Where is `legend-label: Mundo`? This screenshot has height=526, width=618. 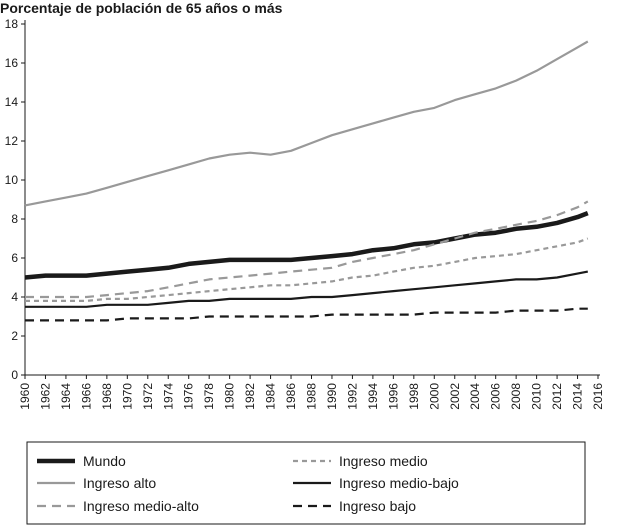
legend-label: Mundo is located at coordinates (104, 461).